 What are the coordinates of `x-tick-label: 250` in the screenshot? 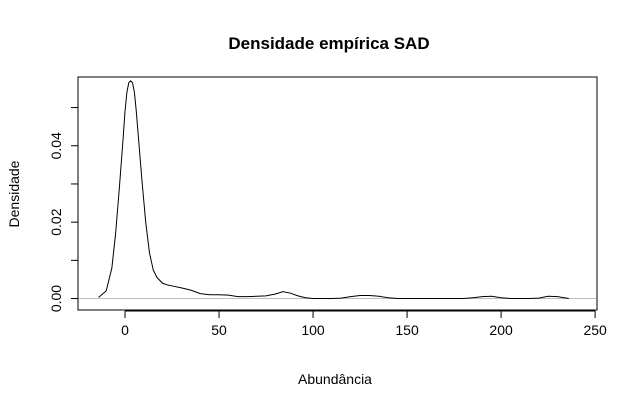 It's located at (595, 330).